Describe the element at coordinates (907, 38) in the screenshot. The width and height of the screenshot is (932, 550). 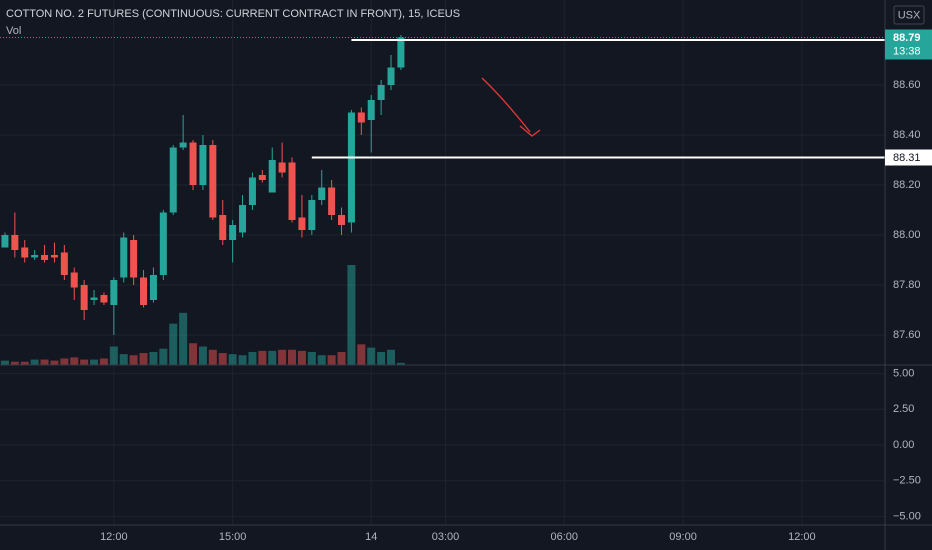
I see `last-price-label: 88.79` at that location.